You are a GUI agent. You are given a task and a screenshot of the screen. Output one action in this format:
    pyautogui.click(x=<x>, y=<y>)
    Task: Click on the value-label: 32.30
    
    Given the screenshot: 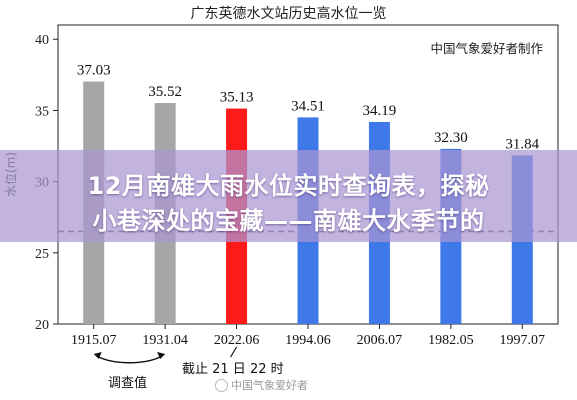 What is the action you would take?
    pyautogui.click(x=451, y=138)
    